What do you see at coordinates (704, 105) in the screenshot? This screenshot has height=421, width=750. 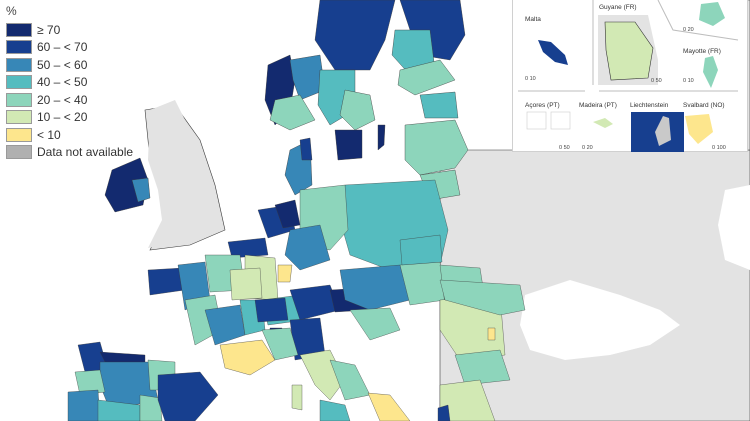 I see `inset-label-svalbard: Svalbard (NO)` at bounding box center [704, 105].